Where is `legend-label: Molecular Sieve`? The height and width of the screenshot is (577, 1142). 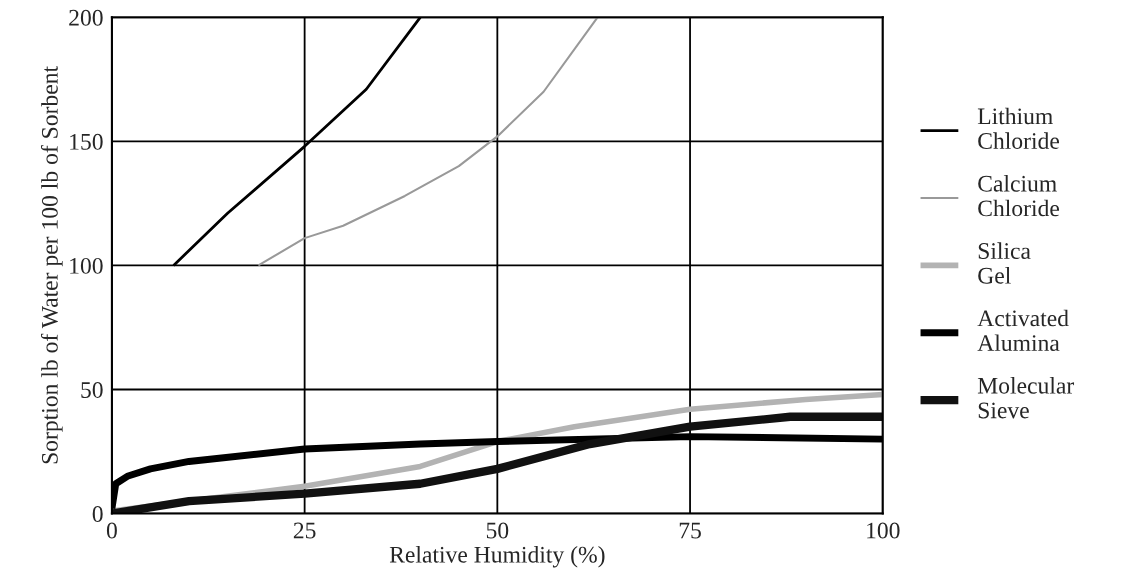
legend-label: Molecular Sieve is located at coordinates (1026, 398).